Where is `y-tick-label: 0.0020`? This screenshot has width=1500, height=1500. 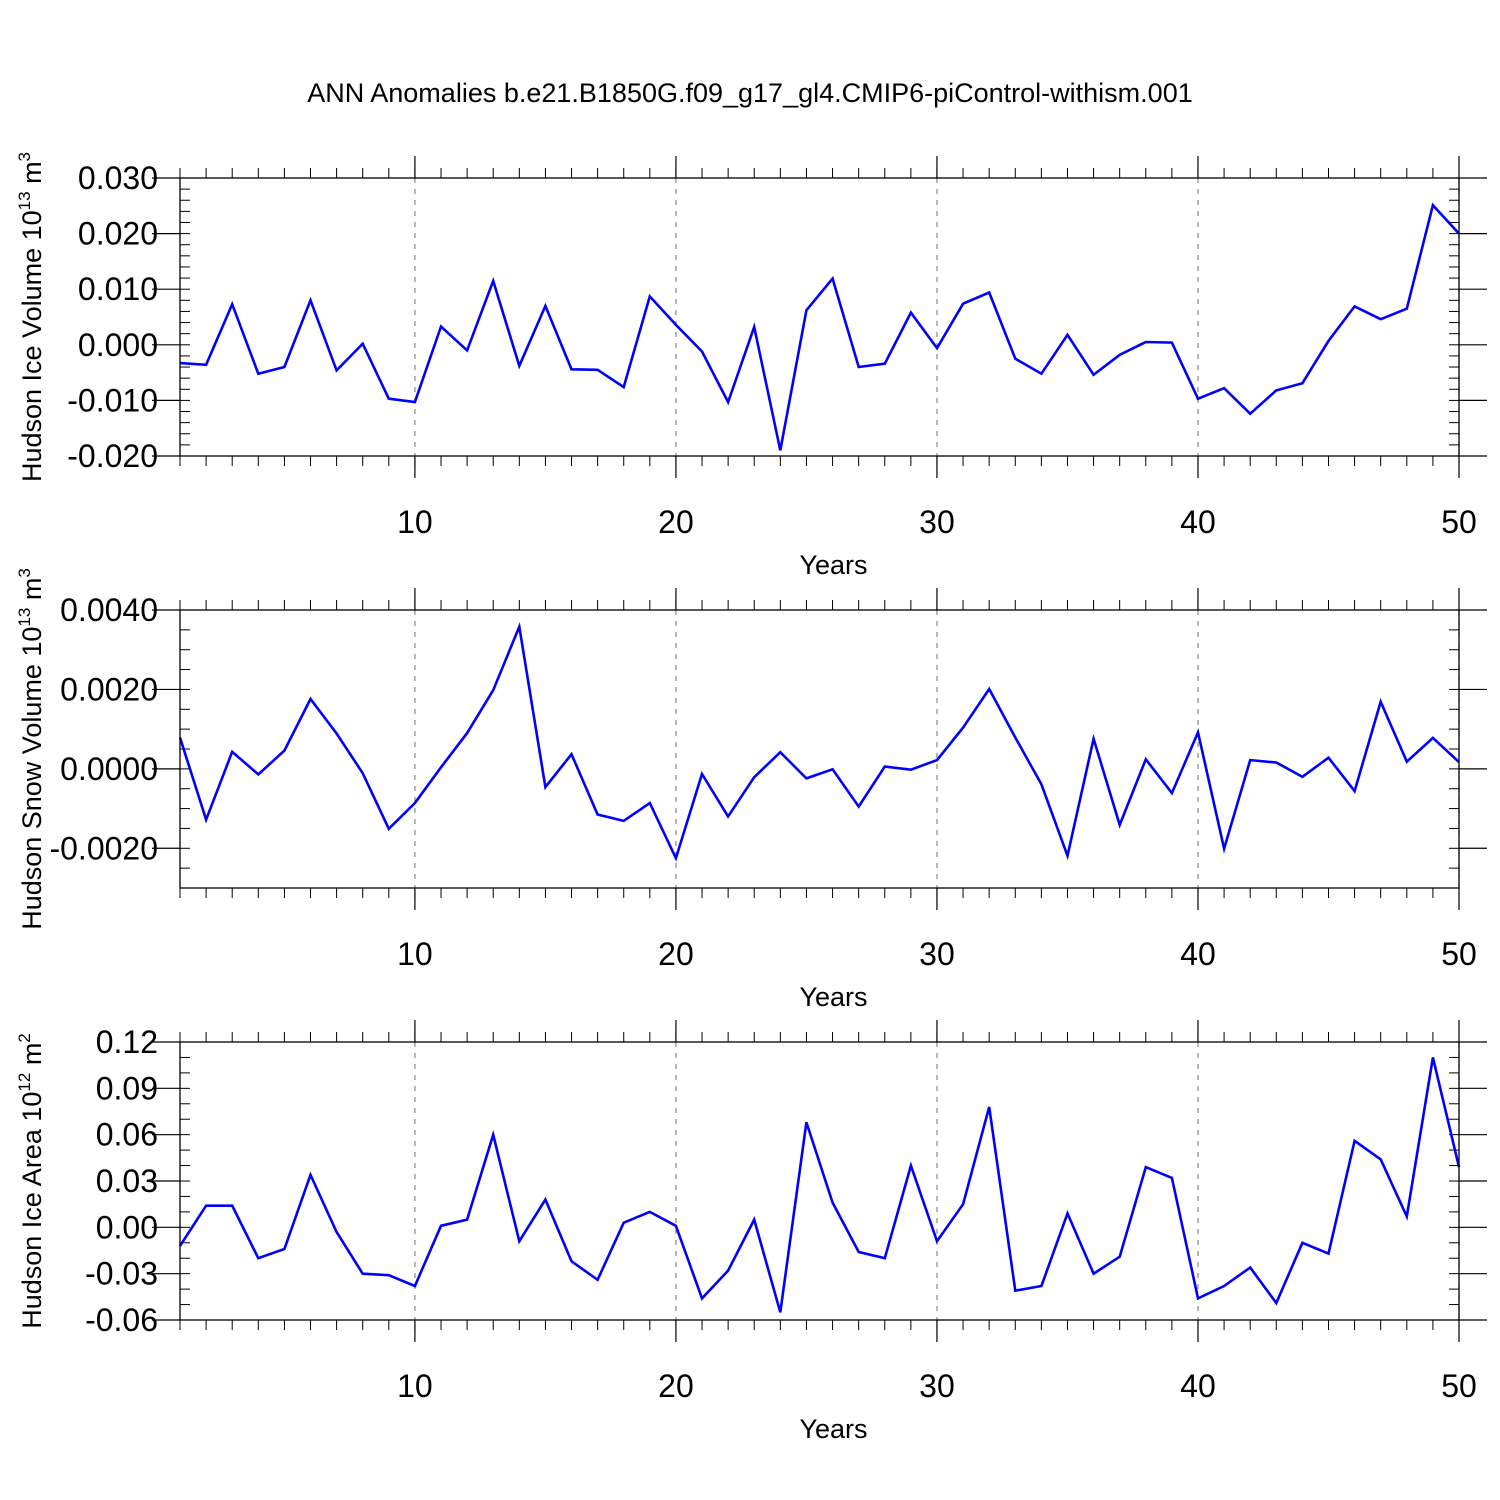
y-tick-label: 0.0020 is located at coordinates (109, 689).